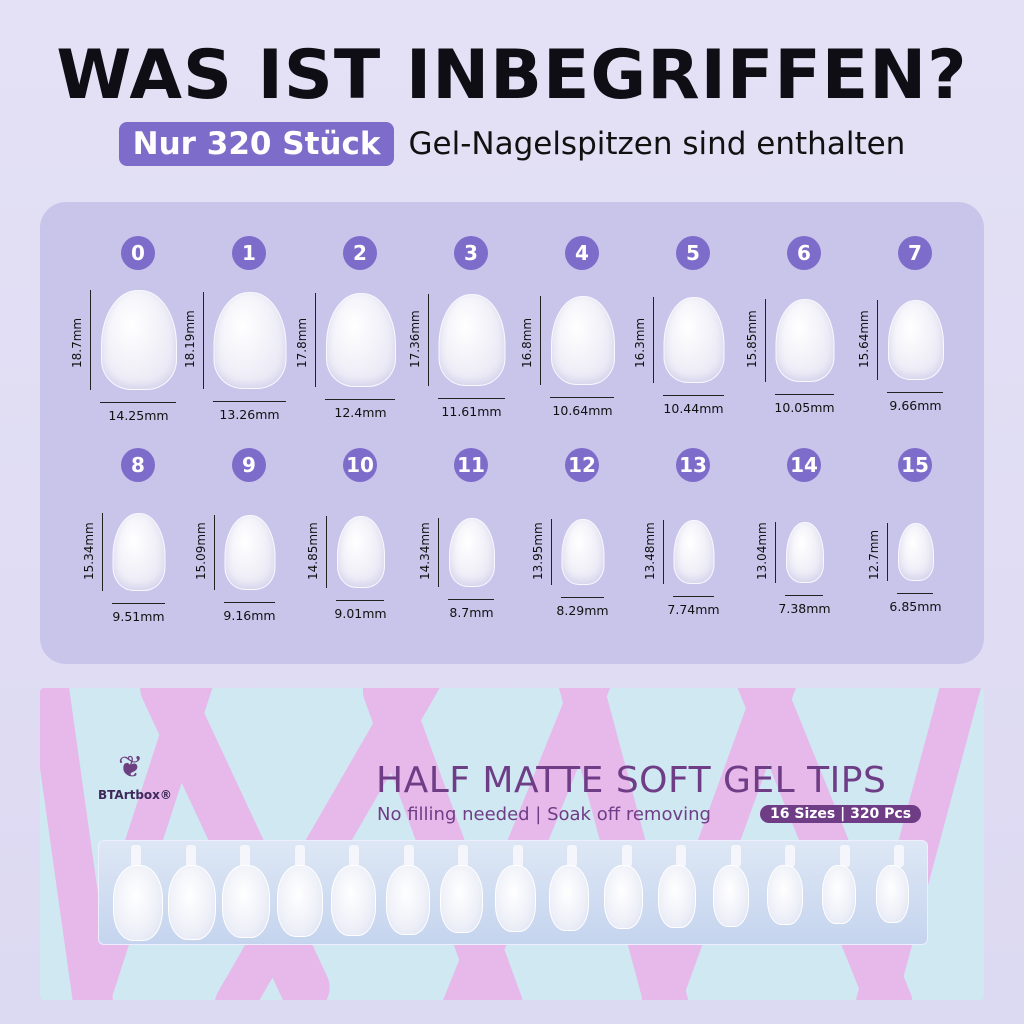 The image size is (1024, 1024). I want to click on size-number-badge: 5, so click(693, 253).